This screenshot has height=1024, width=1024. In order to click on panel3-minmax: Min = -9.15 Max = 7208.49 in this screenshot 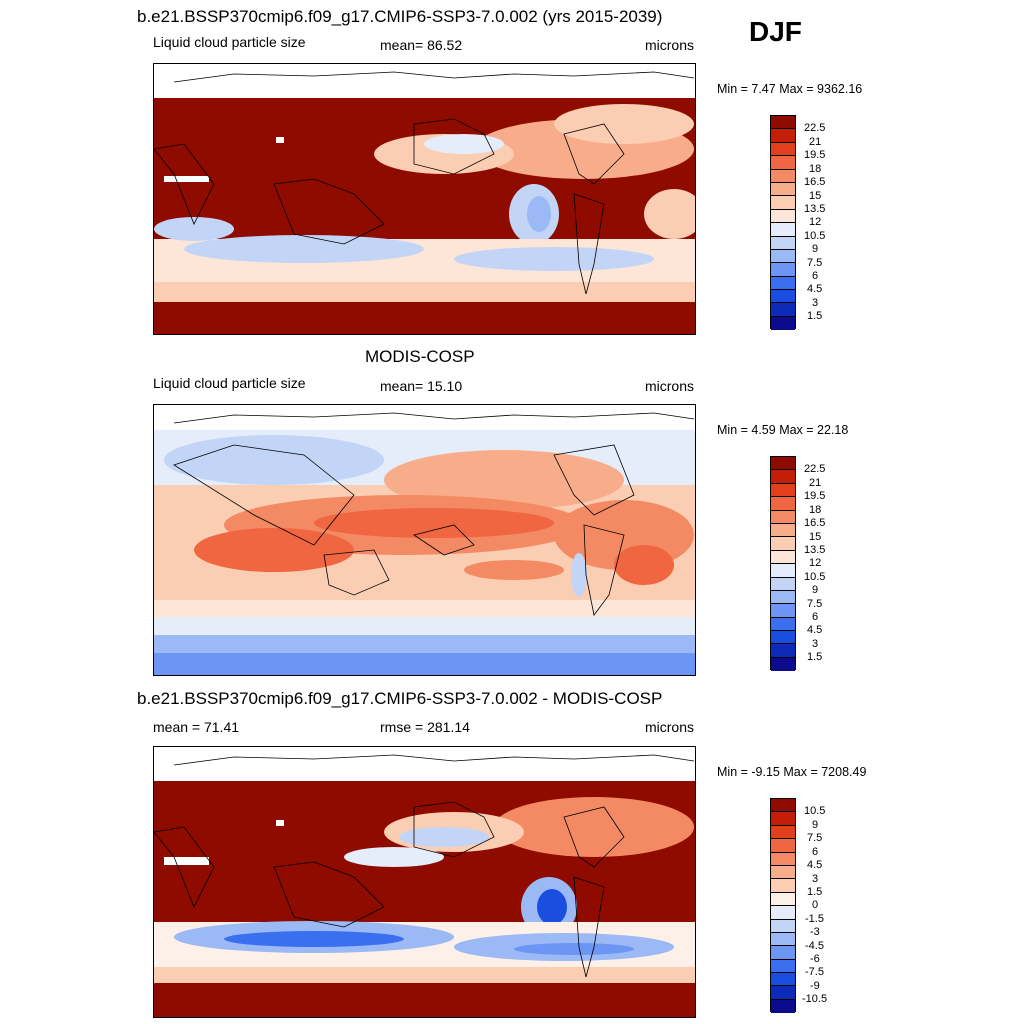, I will do `click(792, 772)`.